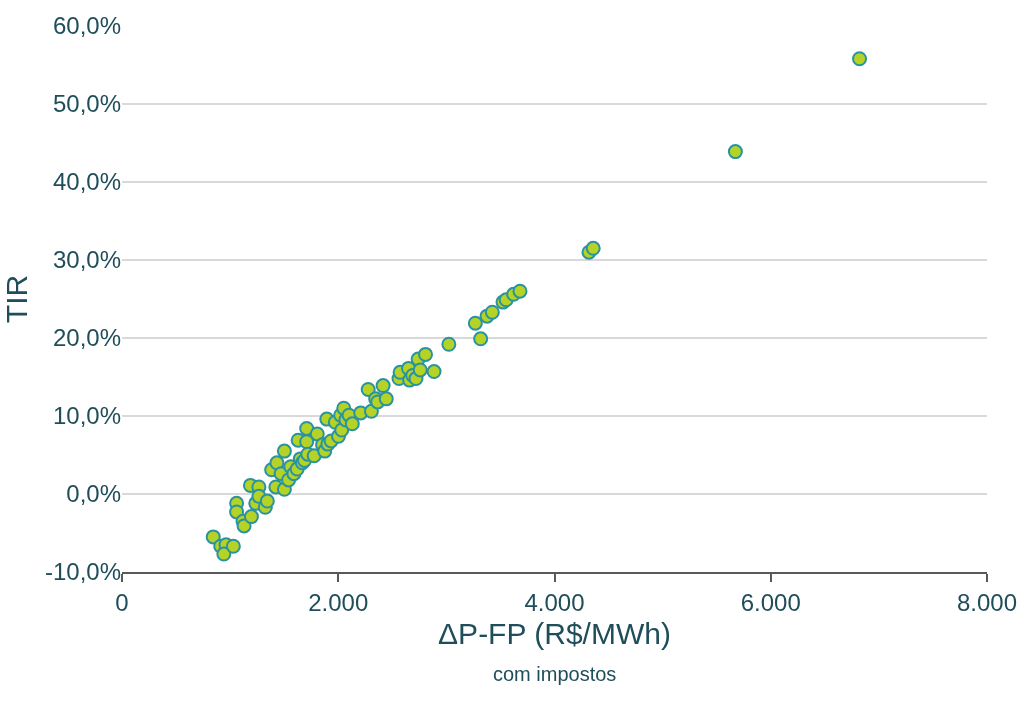  I want to click on x-tick-label: 4.000, so click(554, 602).